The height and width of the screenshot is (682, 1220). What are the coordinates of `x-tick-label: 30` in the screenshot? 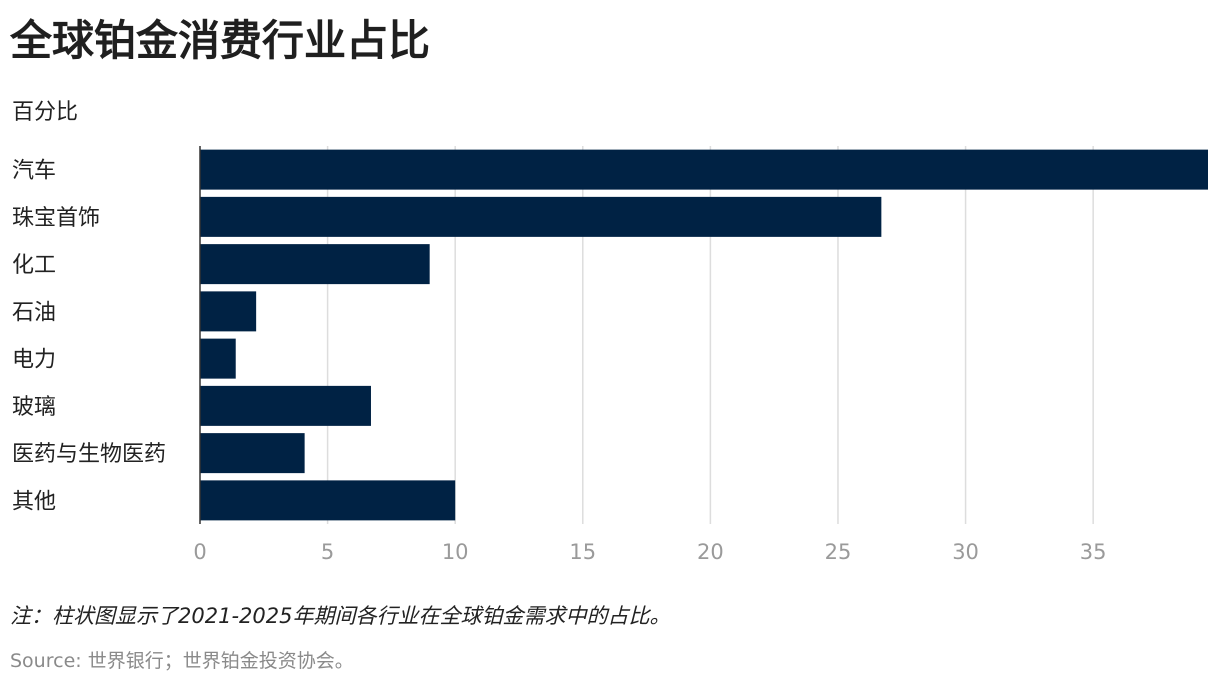 It's located at (965, 552).